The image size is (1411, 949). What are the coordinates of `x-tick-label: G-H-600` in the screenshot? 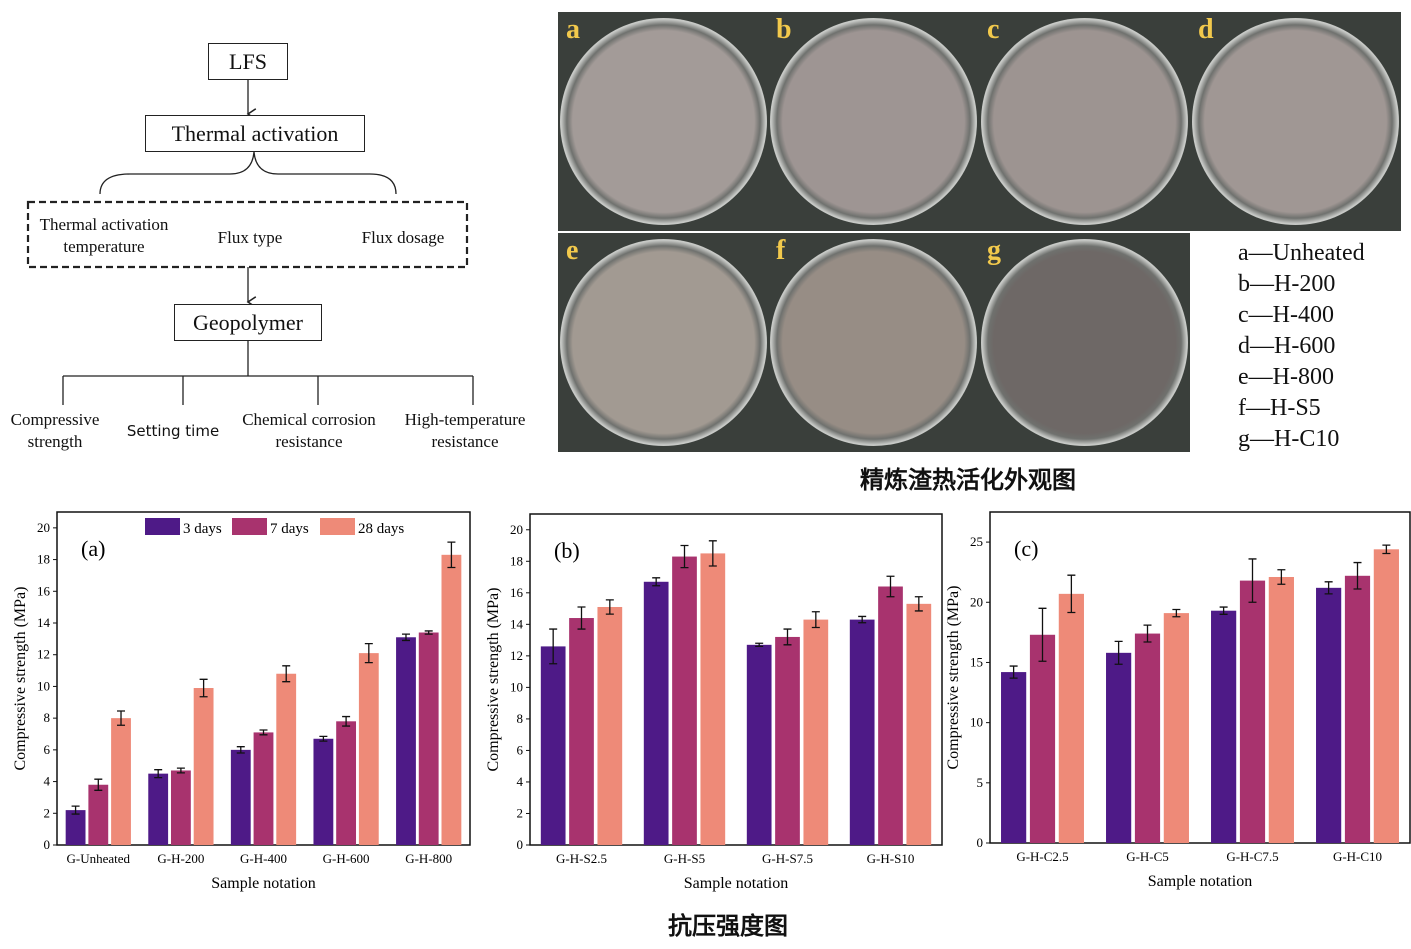 It's located at (346, 858).